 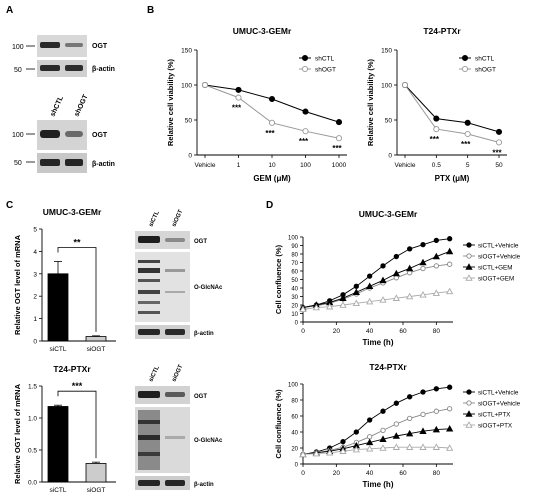 What do you see at coordinates (403, 331) in the screenshot?
I see `x-tick-label: 60` at bounding box center [403, 331].